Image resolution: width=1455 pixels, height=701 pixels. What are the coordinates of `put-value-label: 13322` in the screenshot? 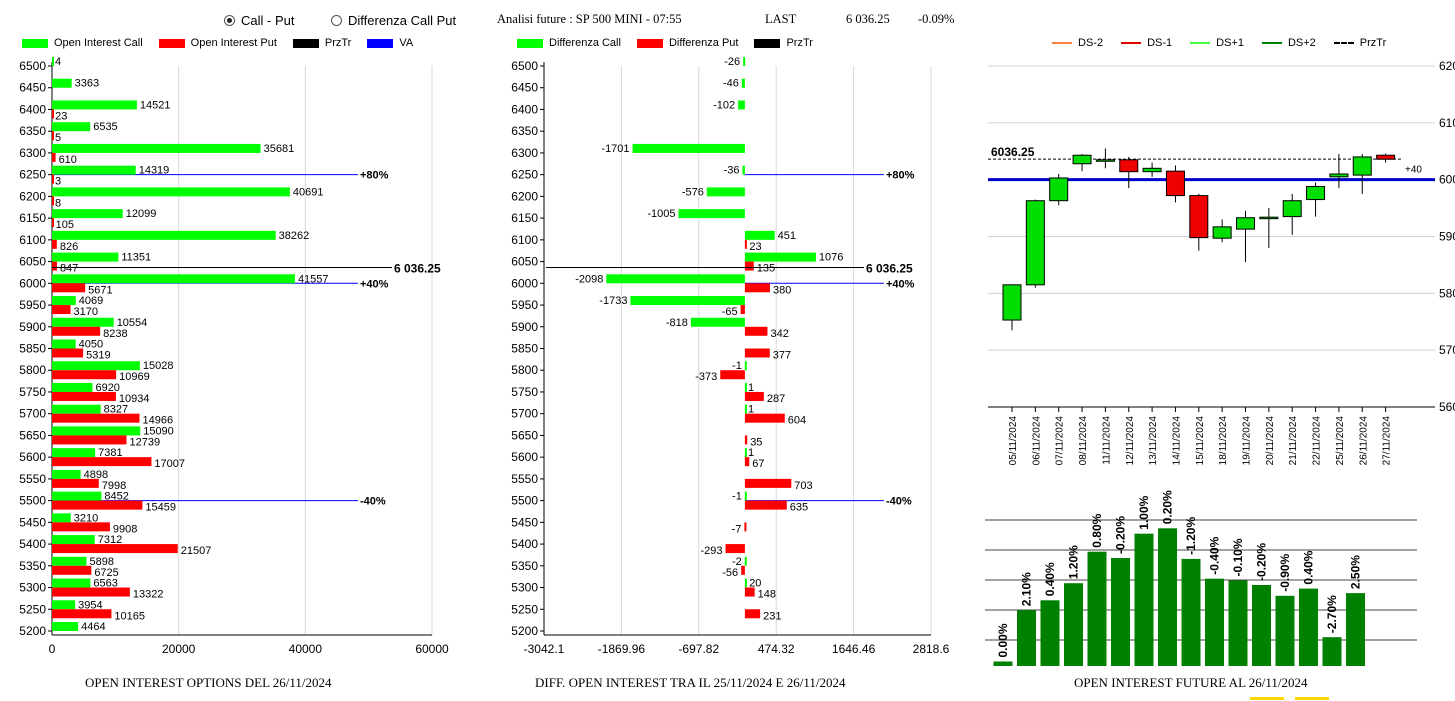 It's located at (148, 595).